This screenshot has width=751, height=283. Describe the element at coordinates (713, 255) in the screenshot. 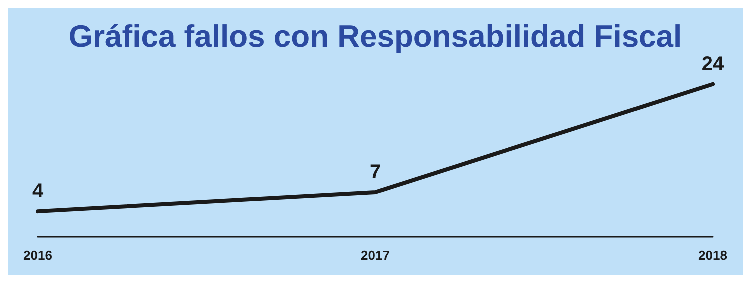

I see `x-tick-label: 2018` at that location.